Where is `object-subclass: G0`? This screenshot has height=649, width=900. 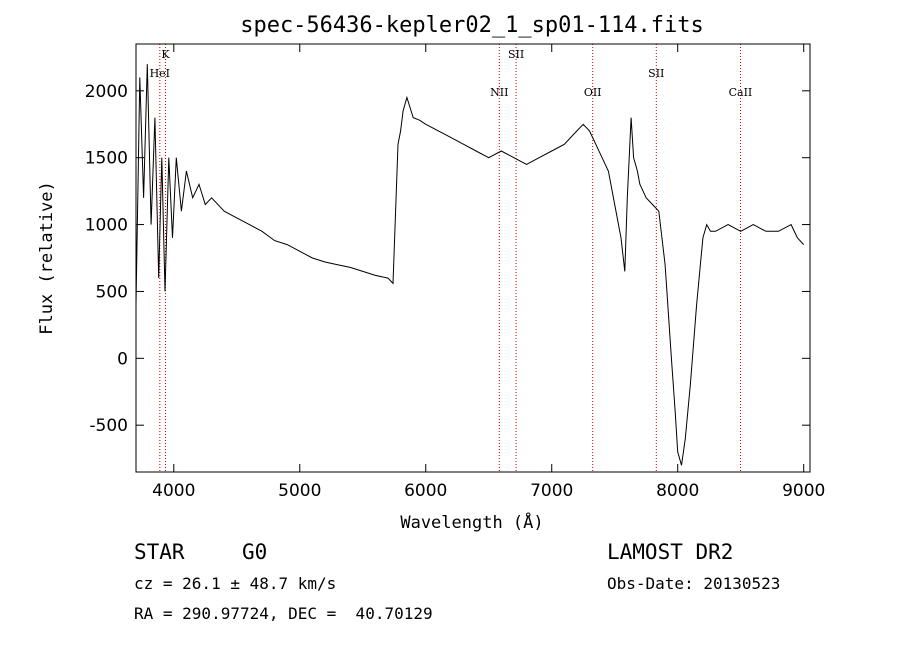
object-subclass: G0 is located at coordinates (255, 552).